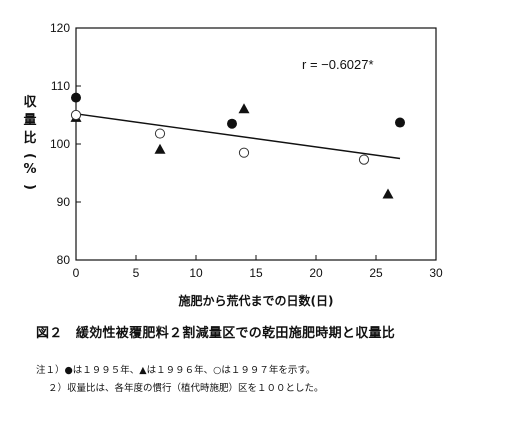 The image size is (508, 424). What do you see at coordinates (64, 260) in the screenshot?
I see `y-tick-label: 80` at bounding box center [64, 260].